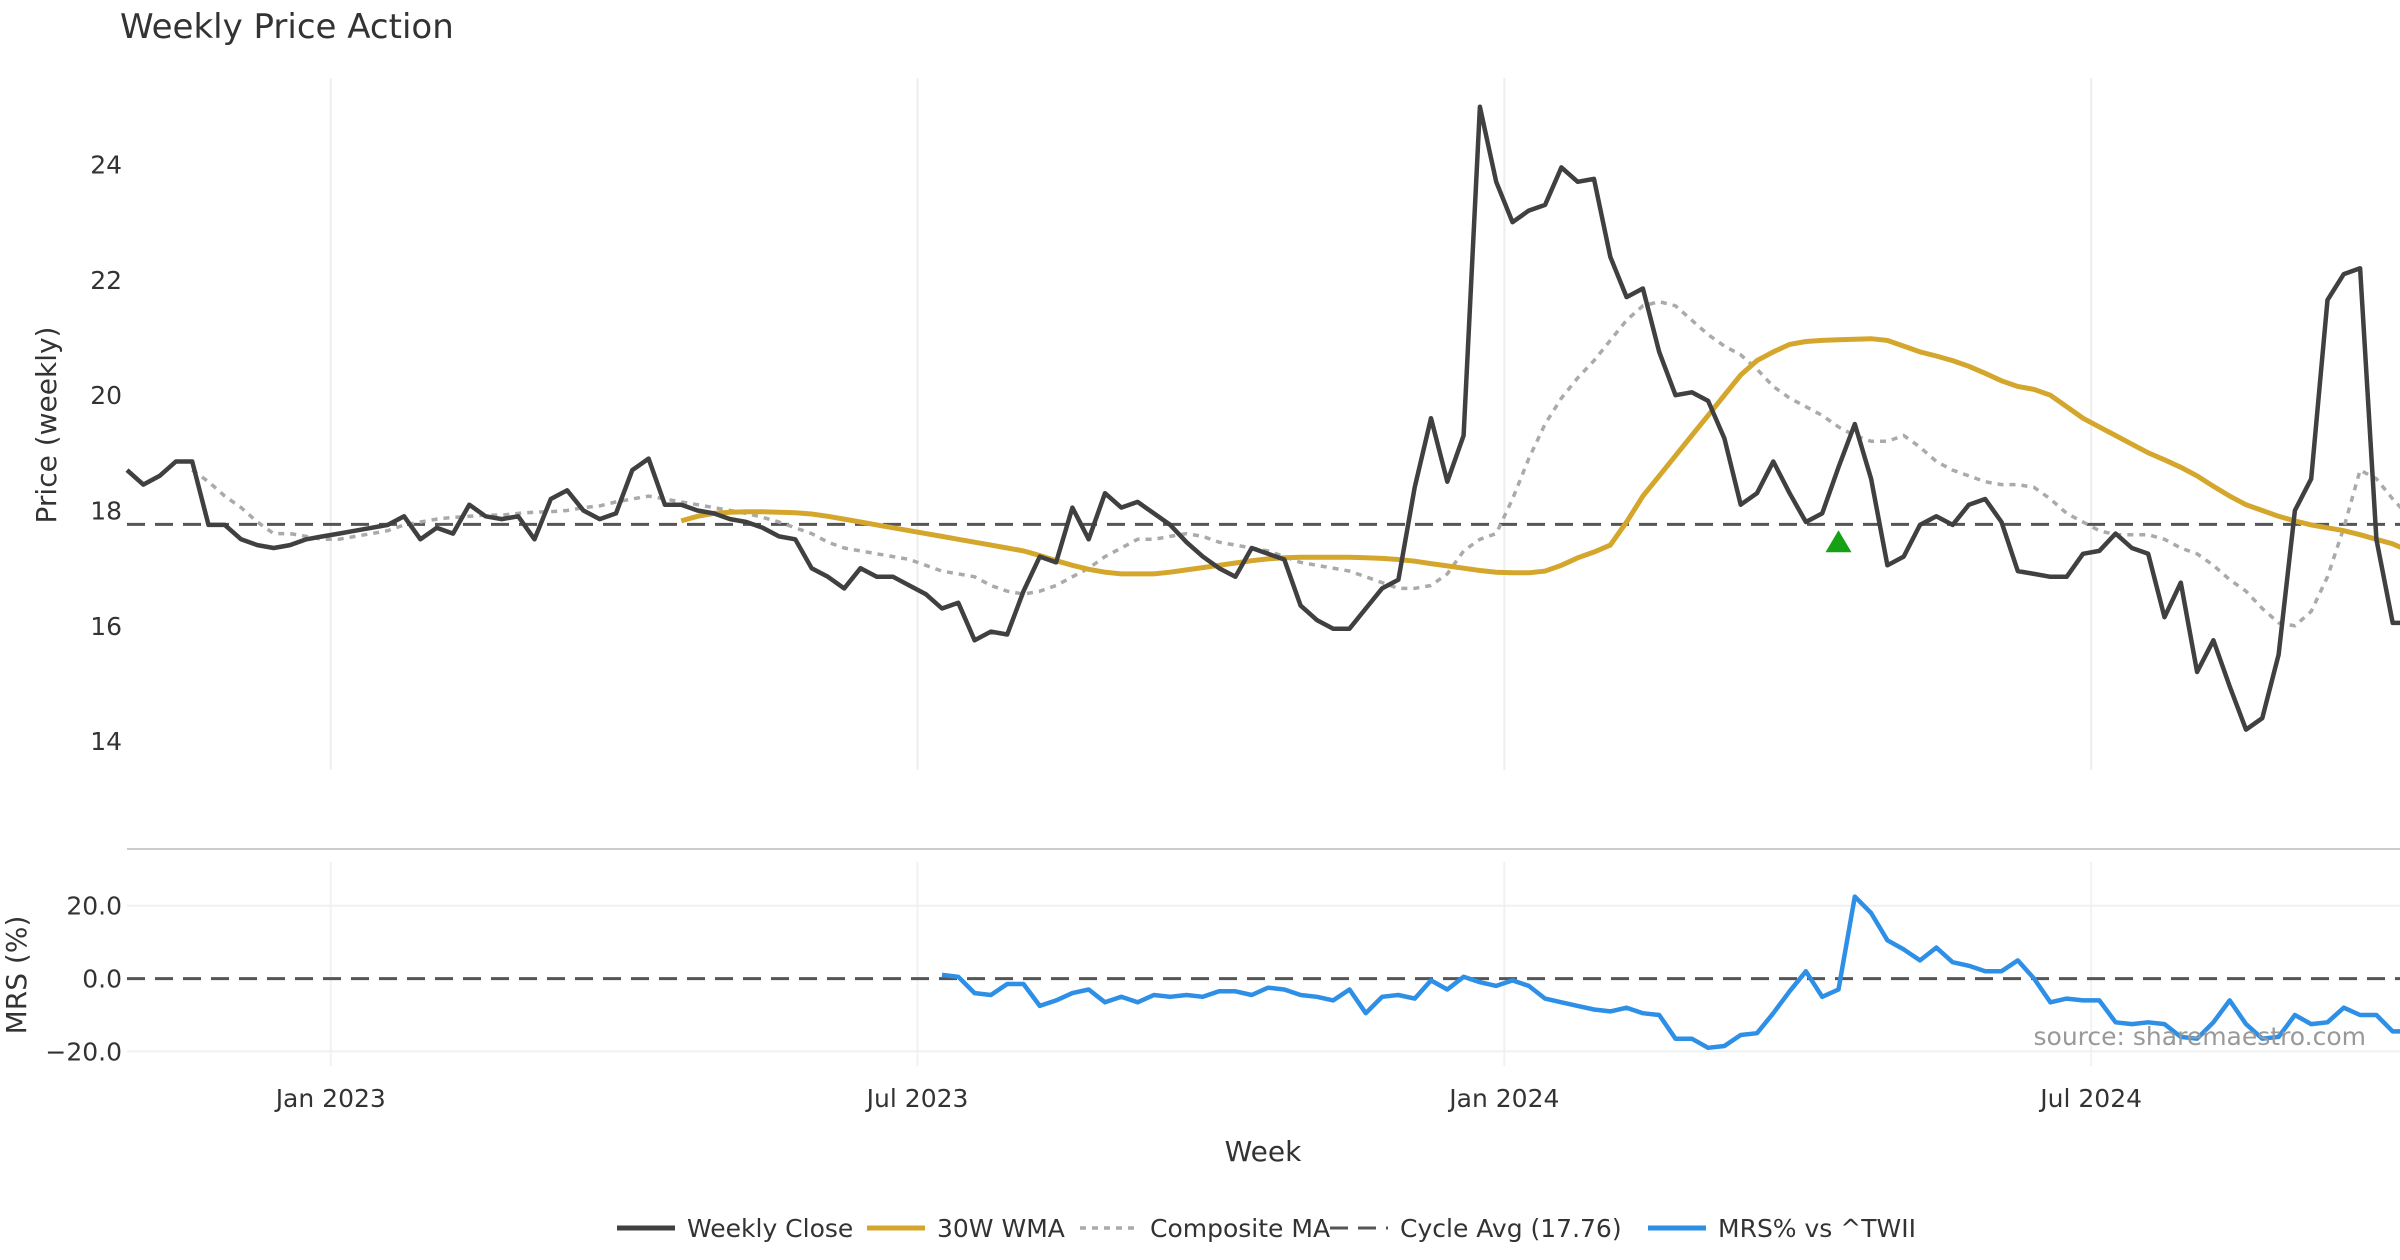  I want to click on x-tick-label: Jan 2023, so click(330, 1098).